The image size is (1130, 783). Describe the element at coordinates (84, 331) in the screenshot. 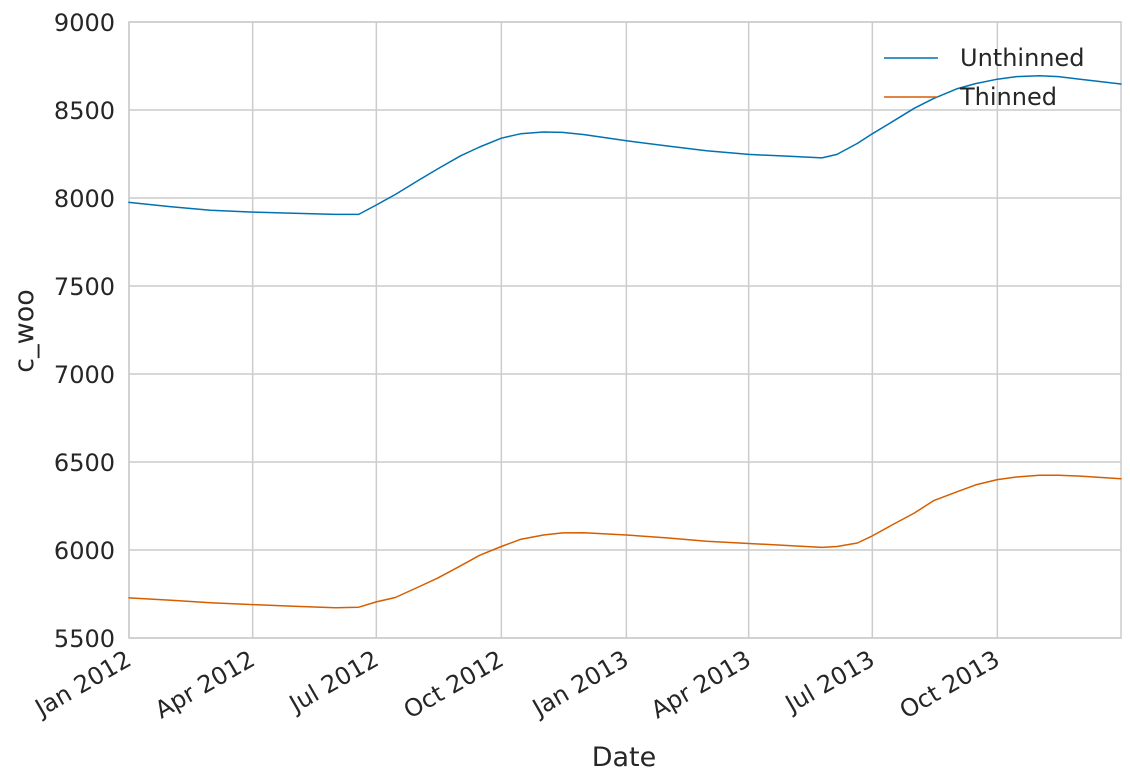

I see `y-tick-labels: 5500 6000 6500 7000 7500 8000 8500 9000` at that location.